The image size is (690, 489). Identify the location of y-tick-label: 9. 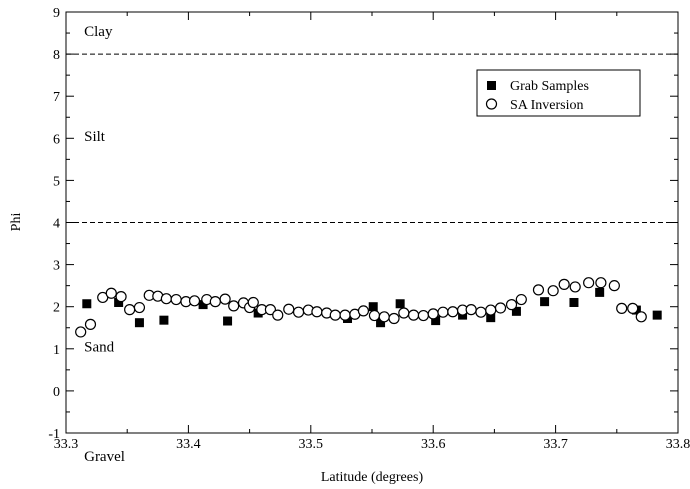
(56, 13).